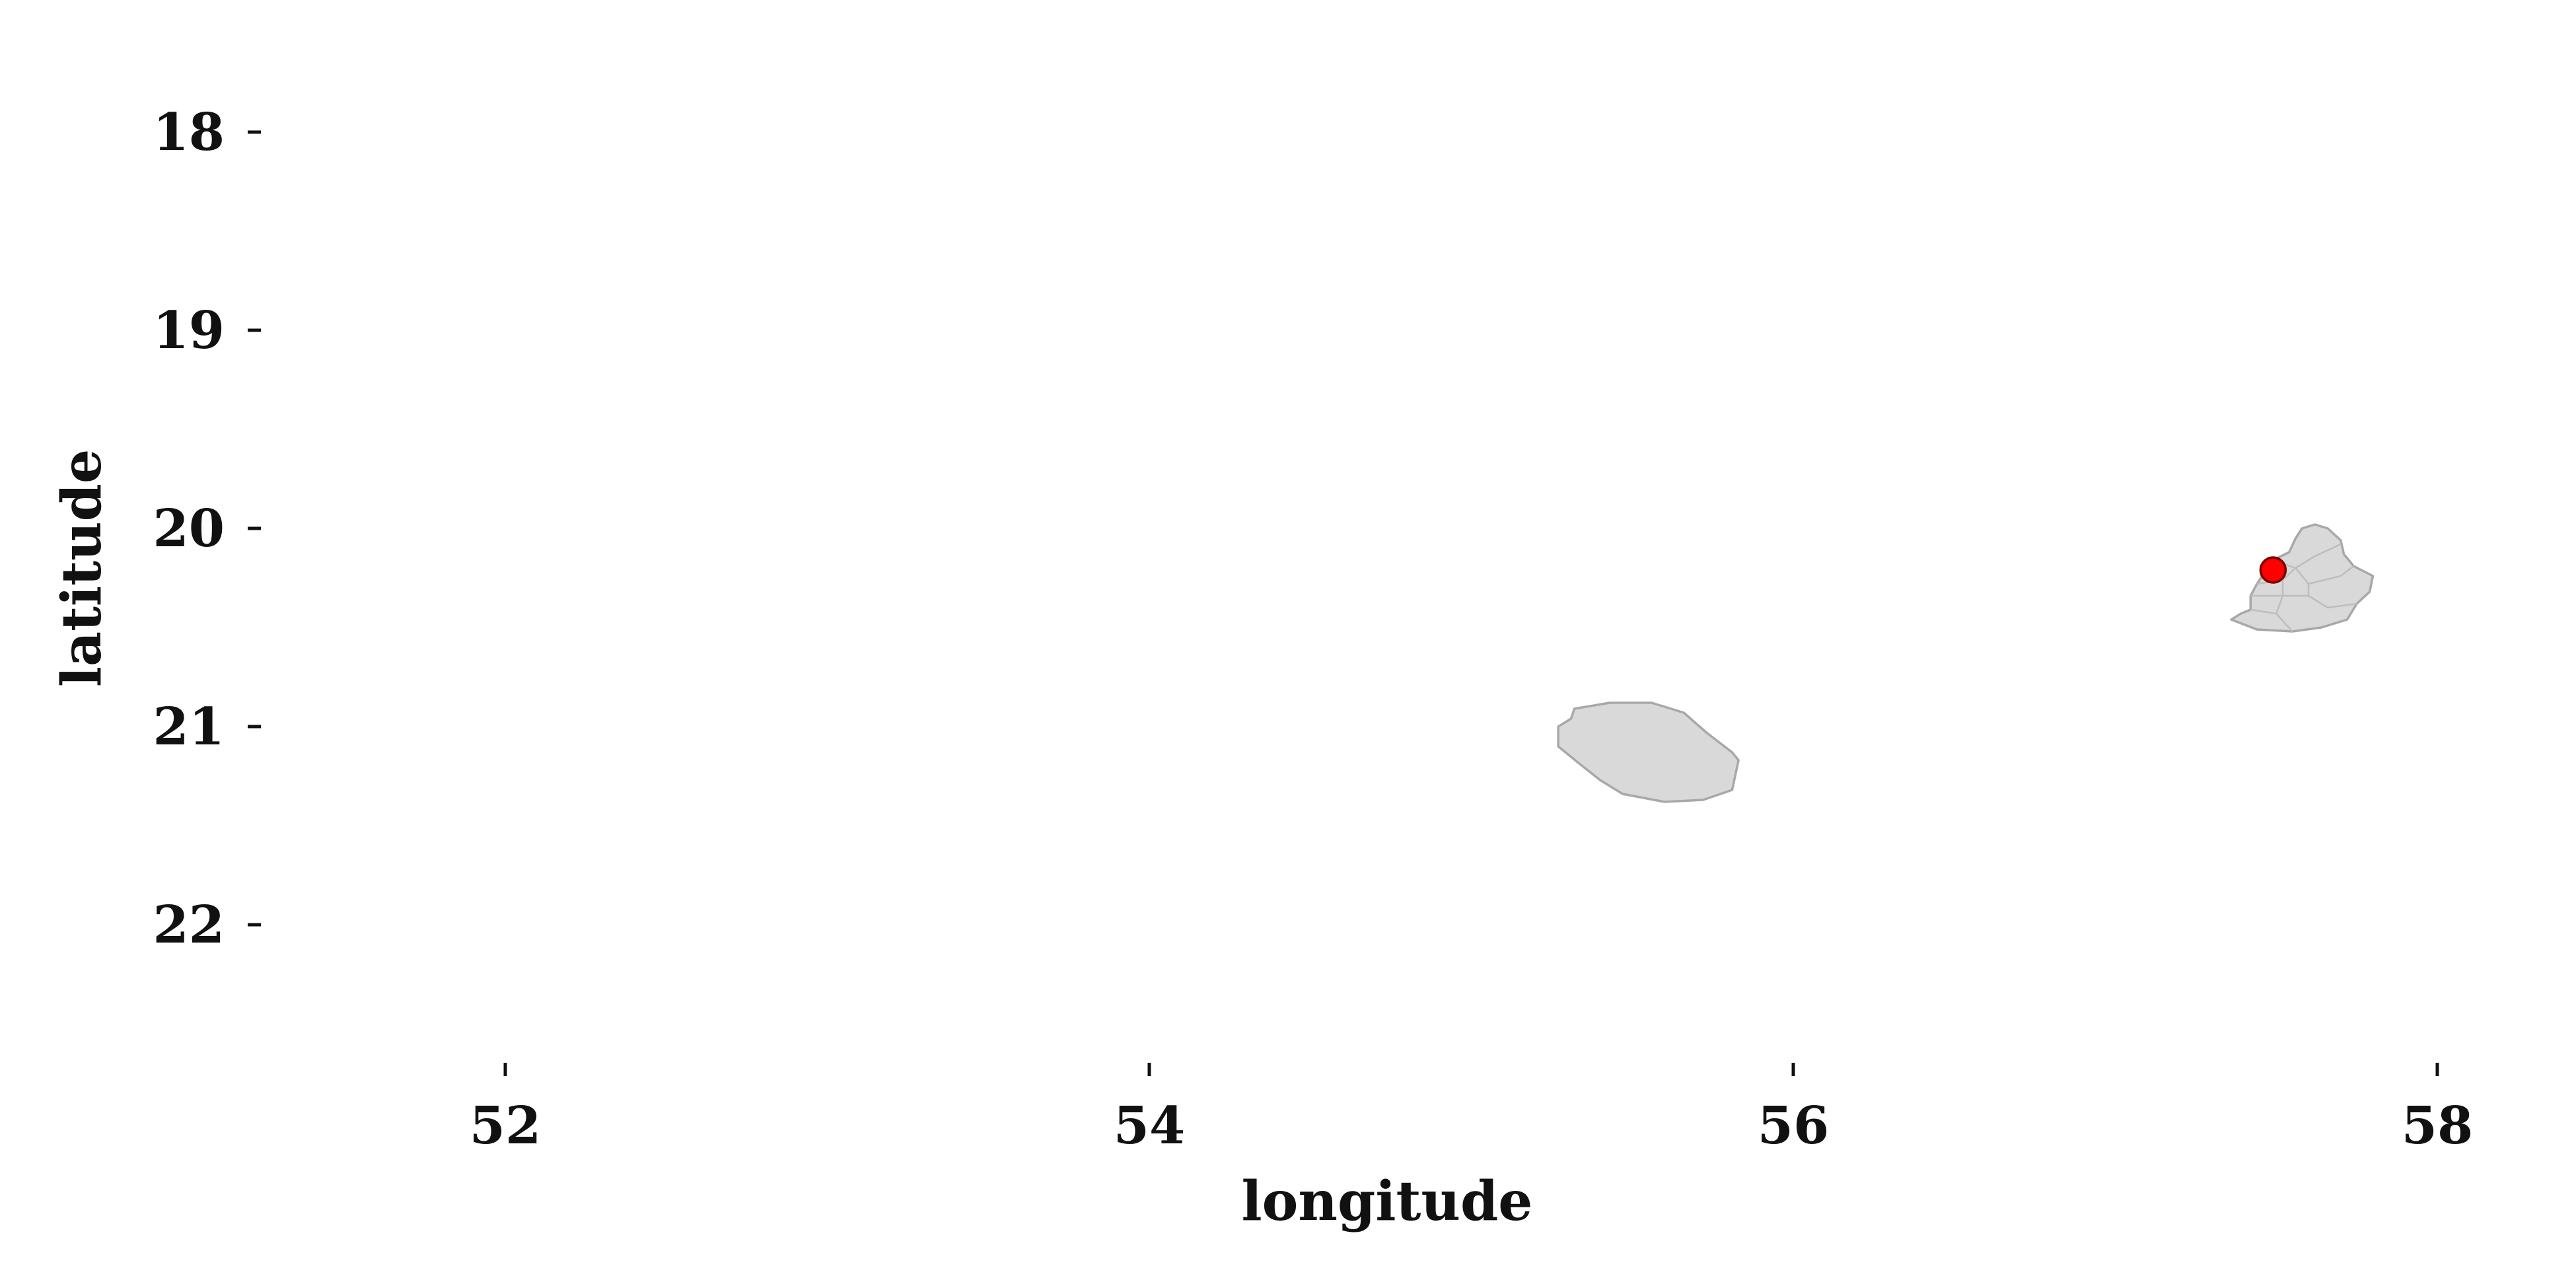 The image size is (2576, 1288). What do you see at coordinates (506, 1126) in the screenshot?
I see `x-tick-label: 52` at bounding box center [506, 1126].